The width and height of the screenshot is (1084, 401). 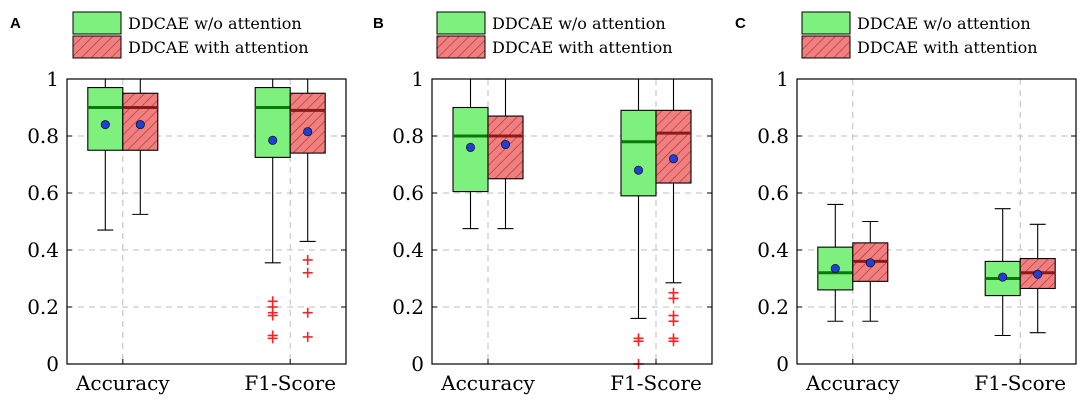 What do you see at coordinates (15, 23) in the screenshot?
I see `panel-letter: A` at bounding box center [15, 23].